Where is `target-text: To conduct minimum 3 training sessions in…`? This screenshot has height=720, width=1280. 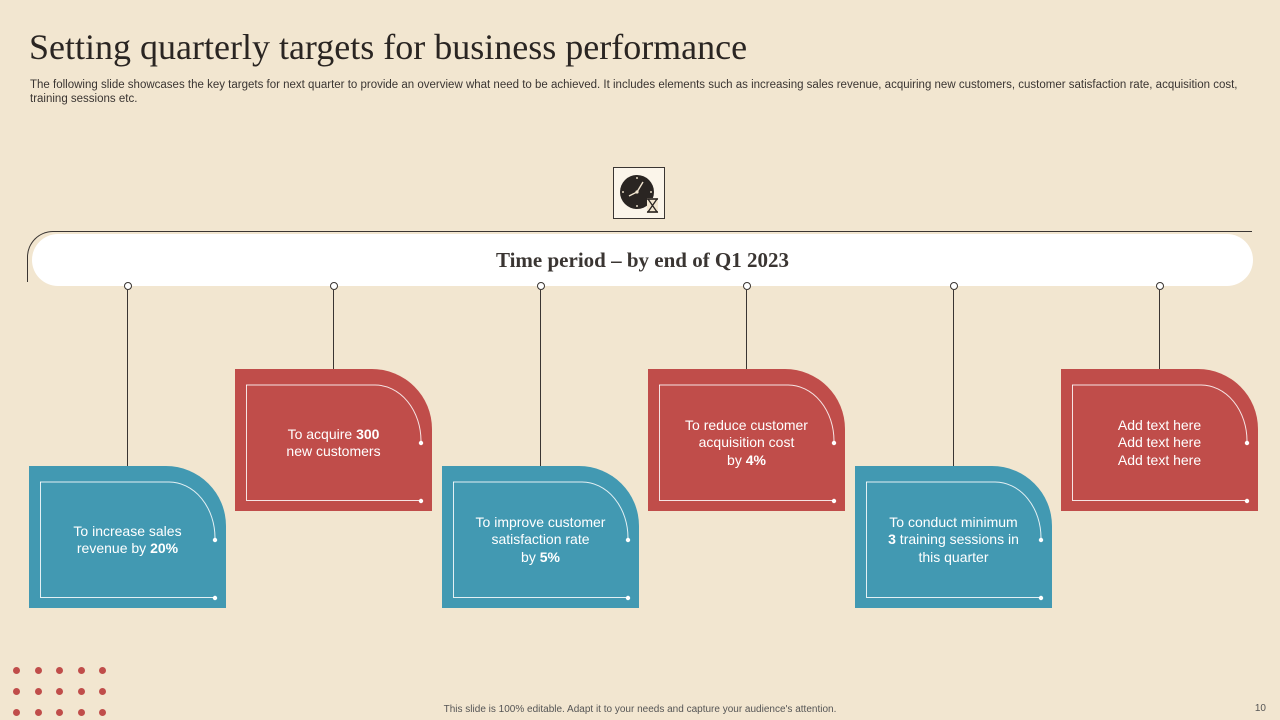
target-text: To conduct minimum 3 training sessions in… is located at coordinates (953, 540).